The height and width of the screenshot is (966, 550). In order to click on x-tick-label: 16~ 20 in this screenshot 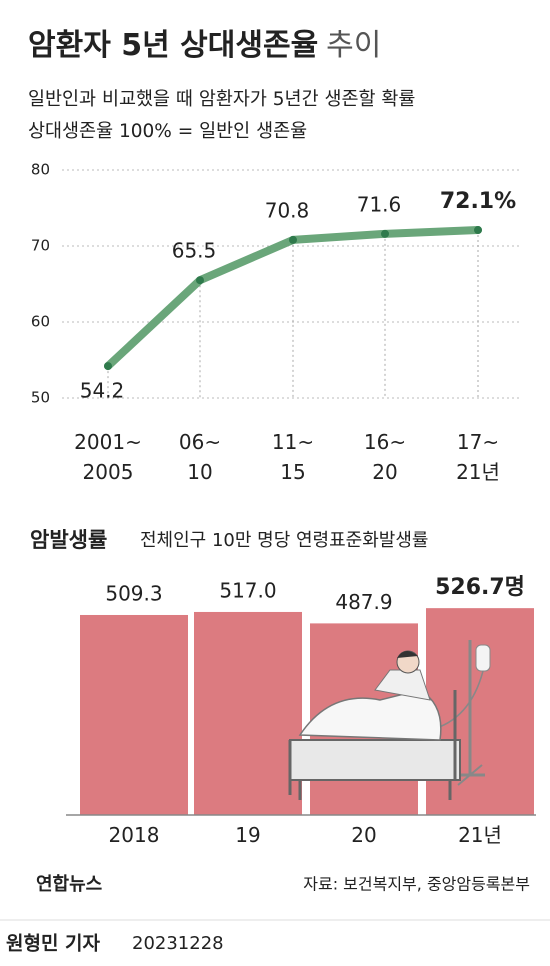, I will do `click(385, 457)`.